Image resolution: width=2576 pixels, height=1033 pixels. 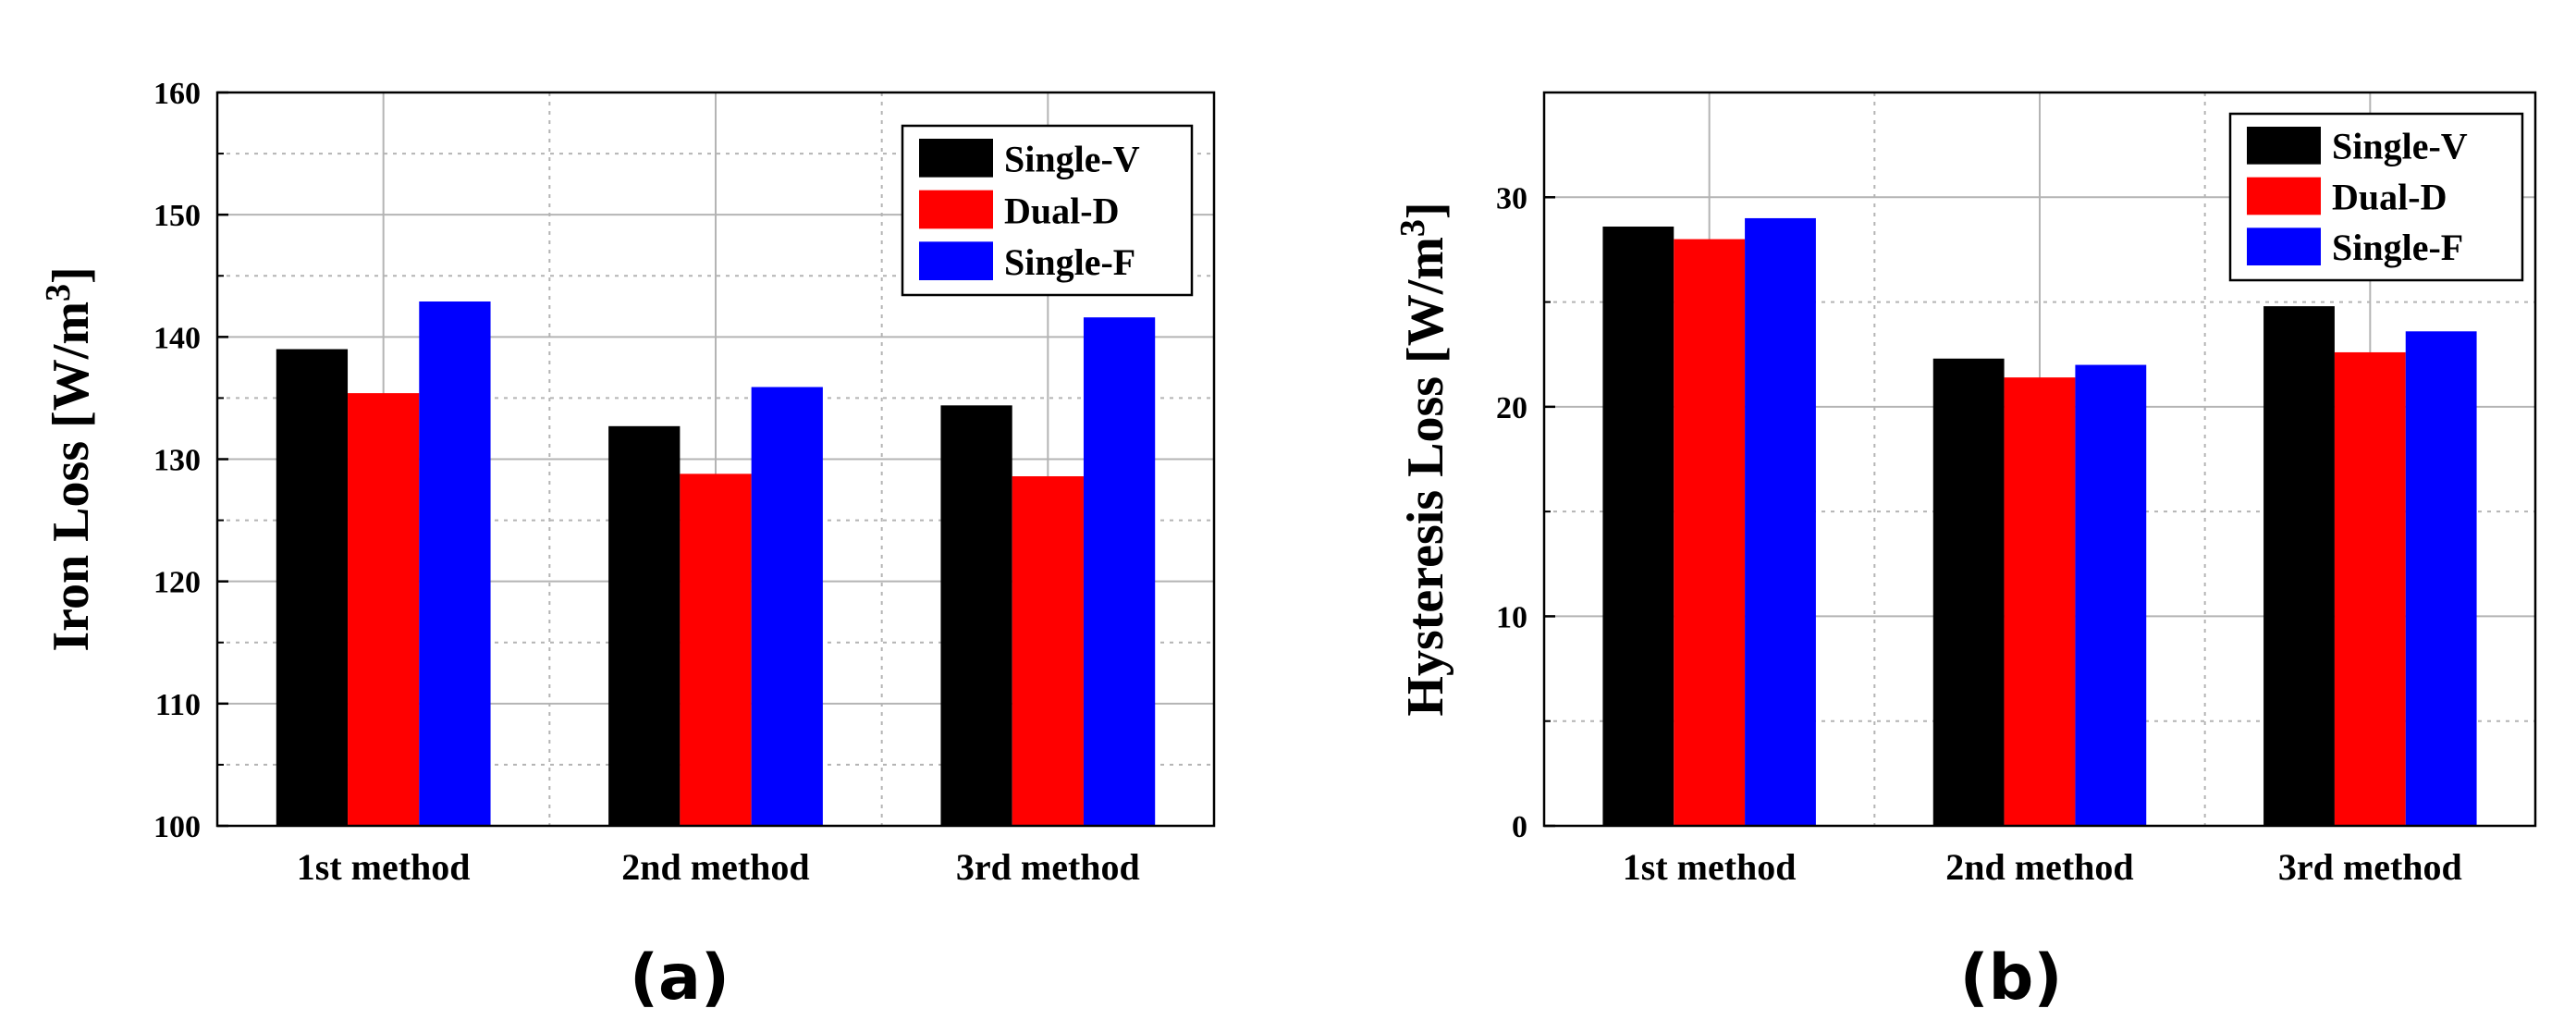 What do you see at coordinates (178, 705) in the screenshot?
I see `panel-0-ytick-label: 110` at bounding box center [178, 705].